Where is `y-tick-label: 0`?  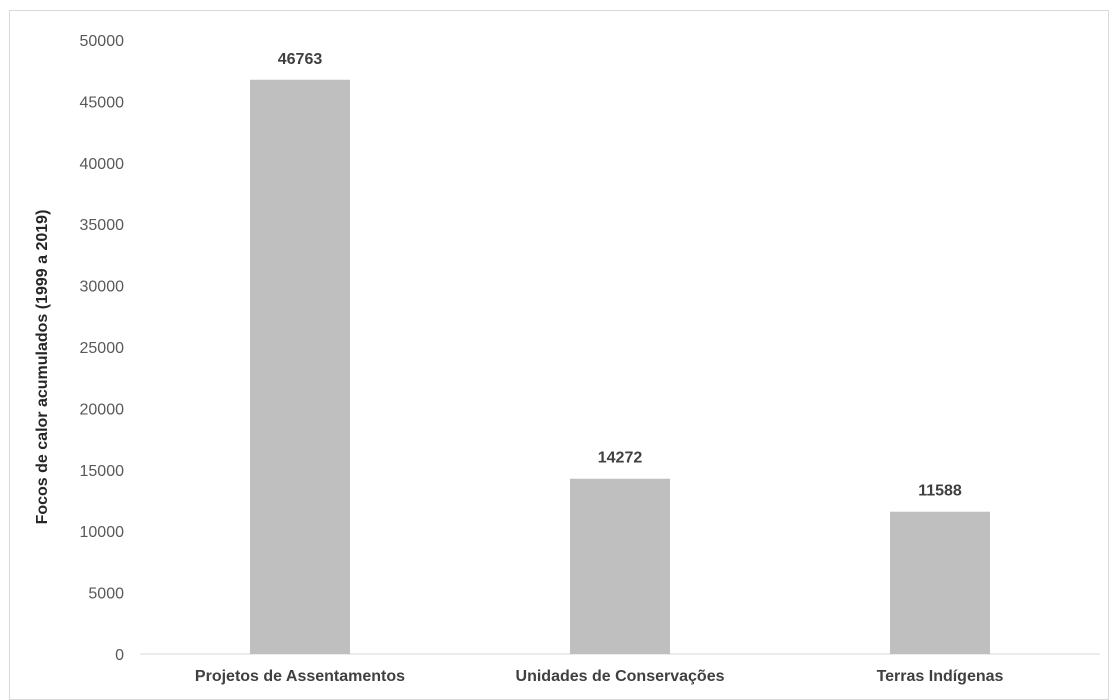
y-tick-label: 0 is located at coordinates (119, 655).